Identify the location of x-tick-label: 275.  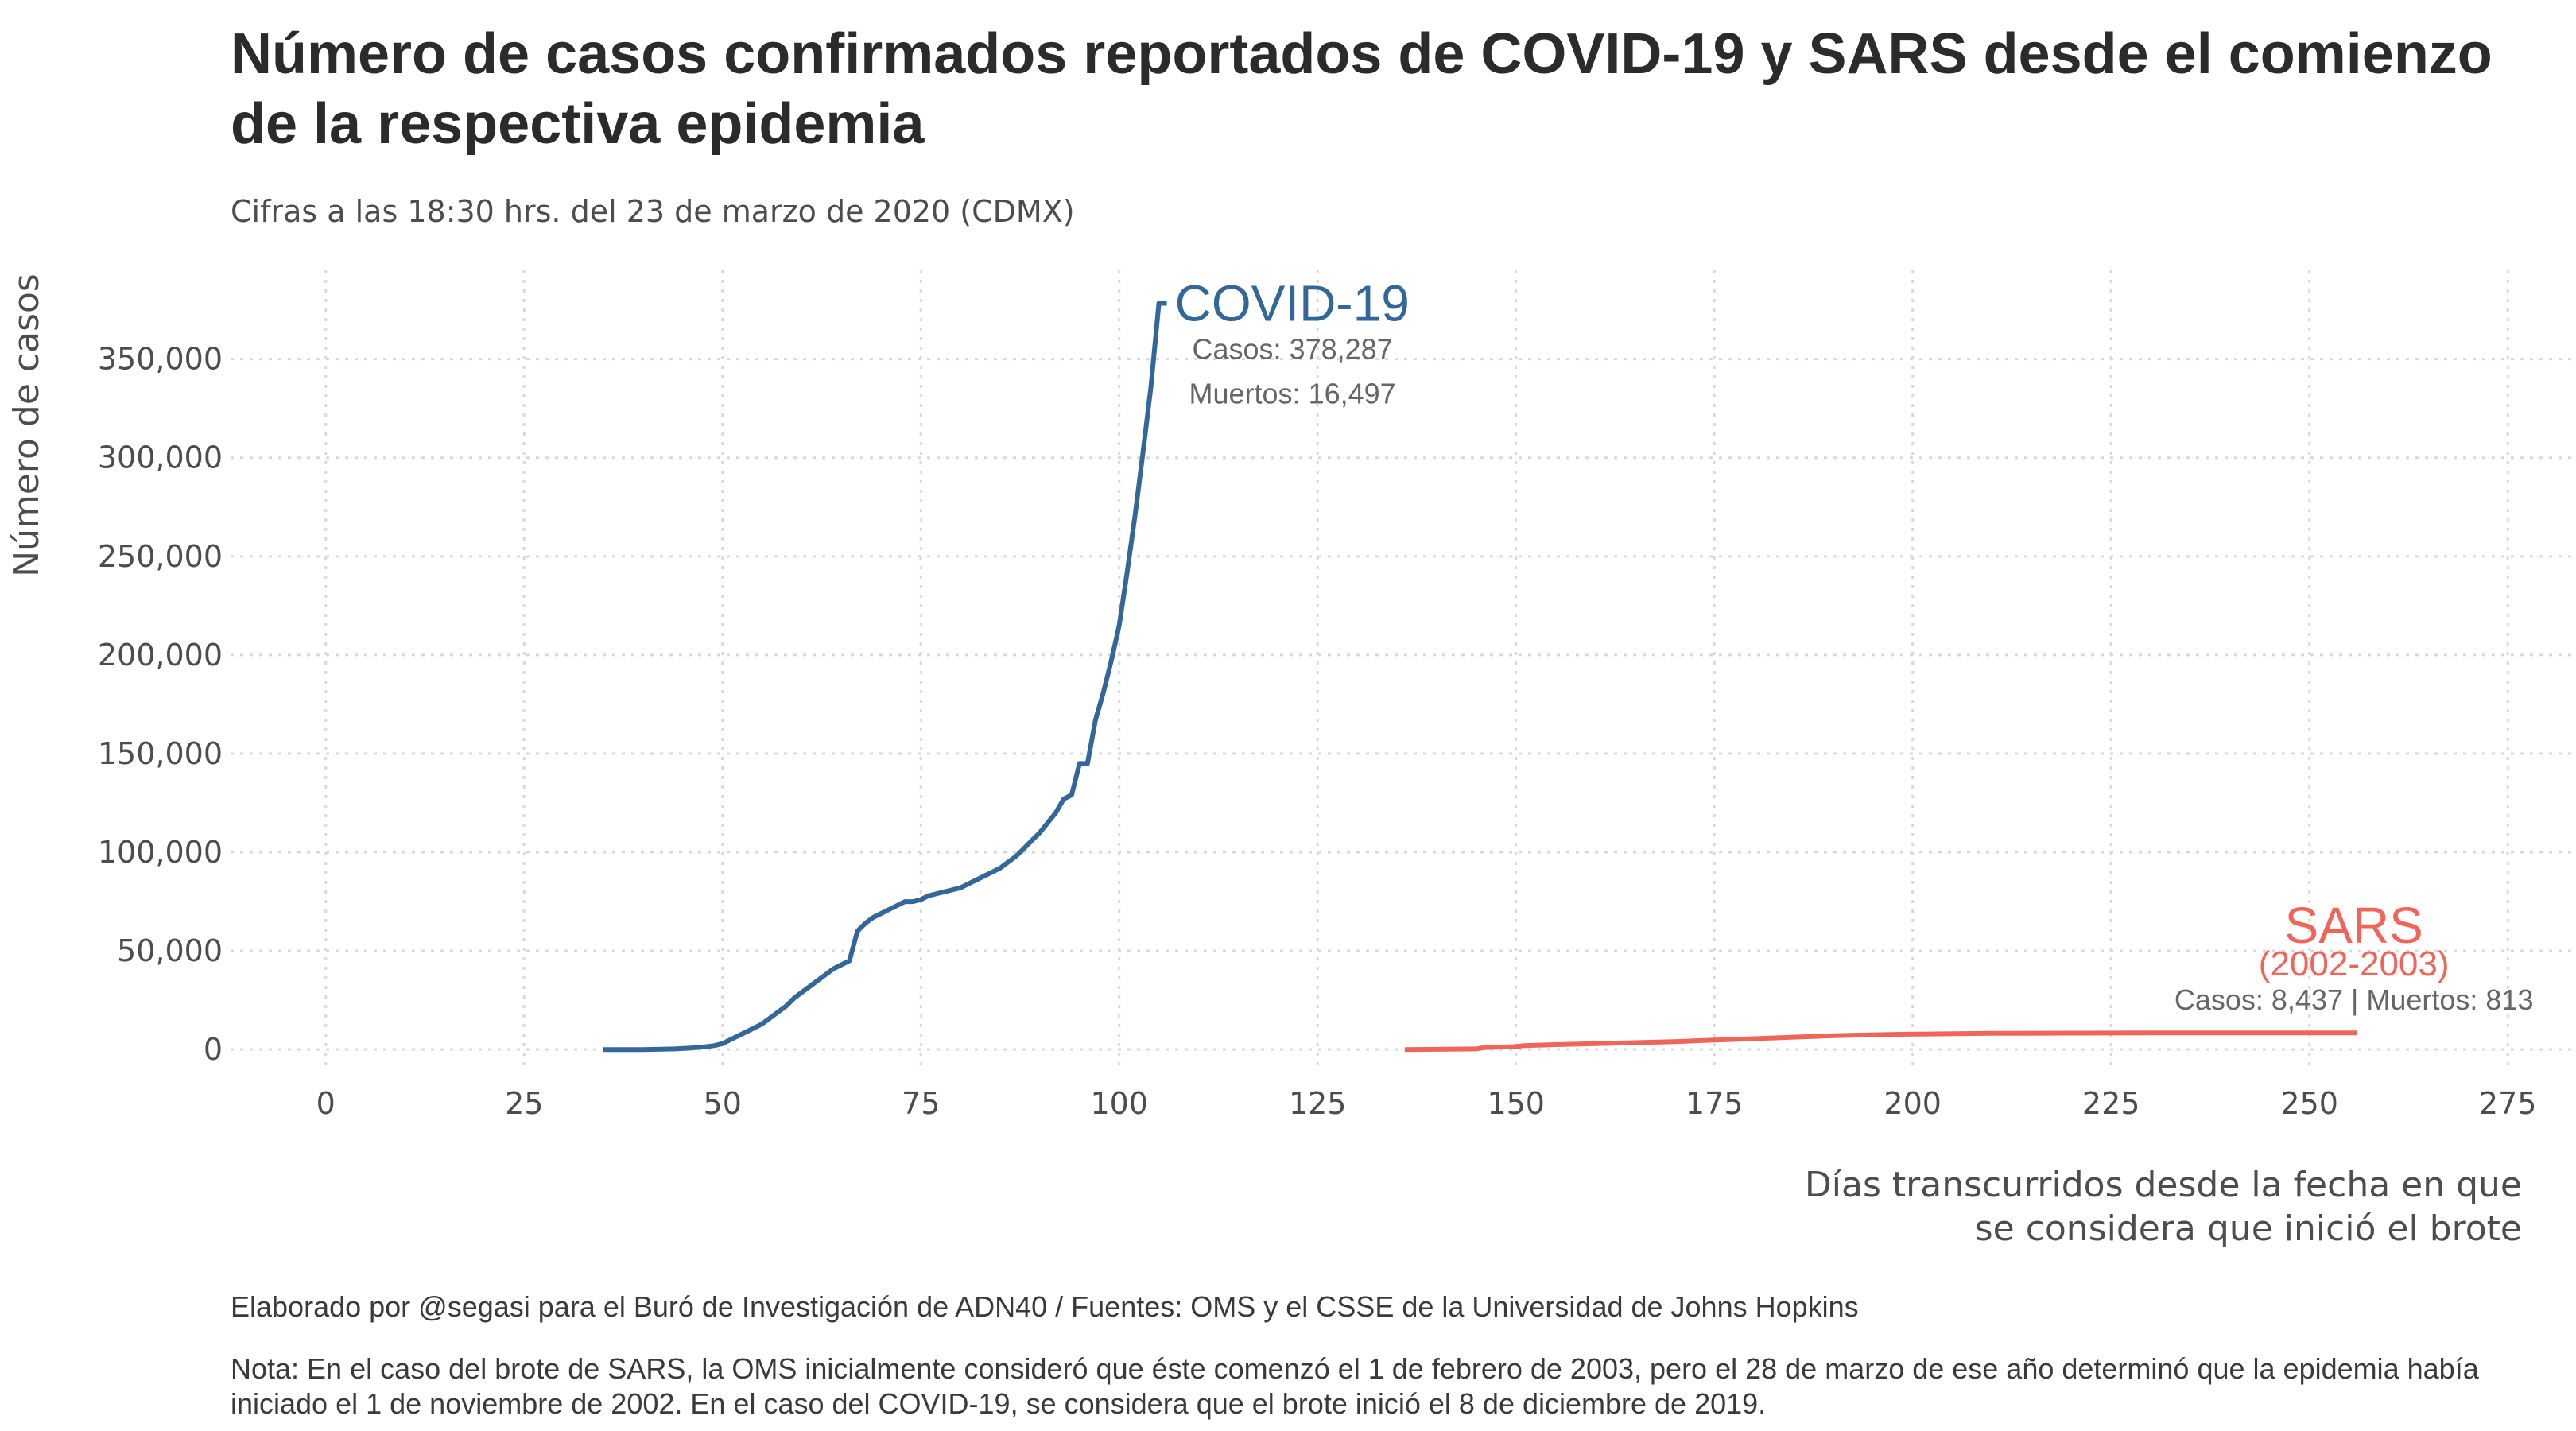
(2508, 1103).